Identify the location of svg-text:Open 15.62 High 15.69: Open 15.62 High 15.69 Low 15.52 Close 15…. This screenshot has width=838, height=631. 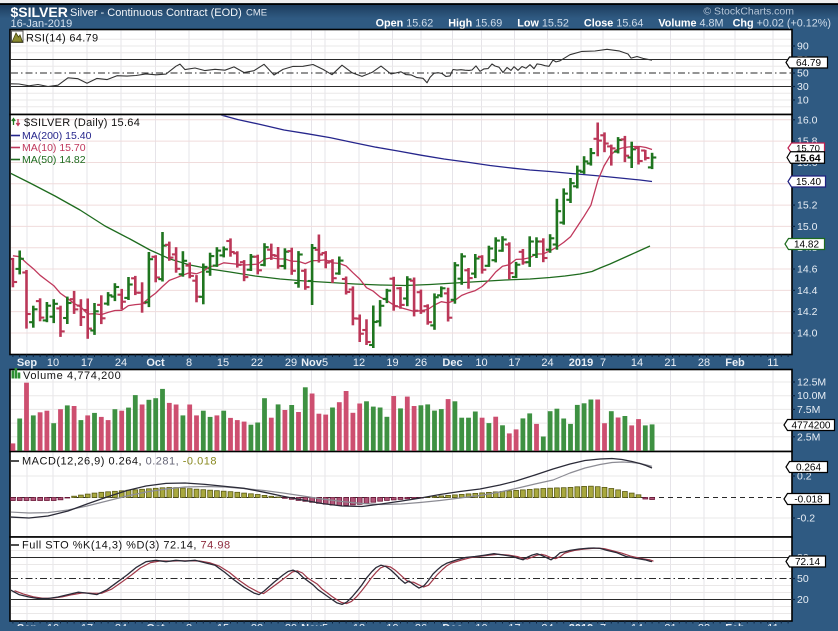
(603, 24).